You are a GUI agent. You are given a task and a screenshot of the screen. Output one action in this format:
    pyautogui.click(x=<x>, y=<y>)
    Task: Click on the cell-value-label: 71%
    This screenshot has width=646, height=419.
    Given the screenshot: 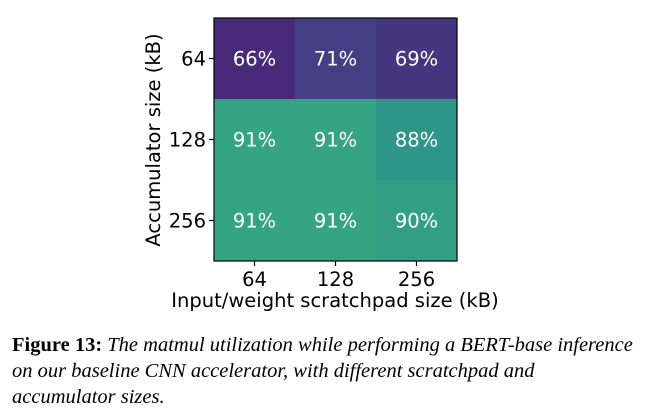 What is the action you would take?
    pyautogui.click(x=335, y=59)
    